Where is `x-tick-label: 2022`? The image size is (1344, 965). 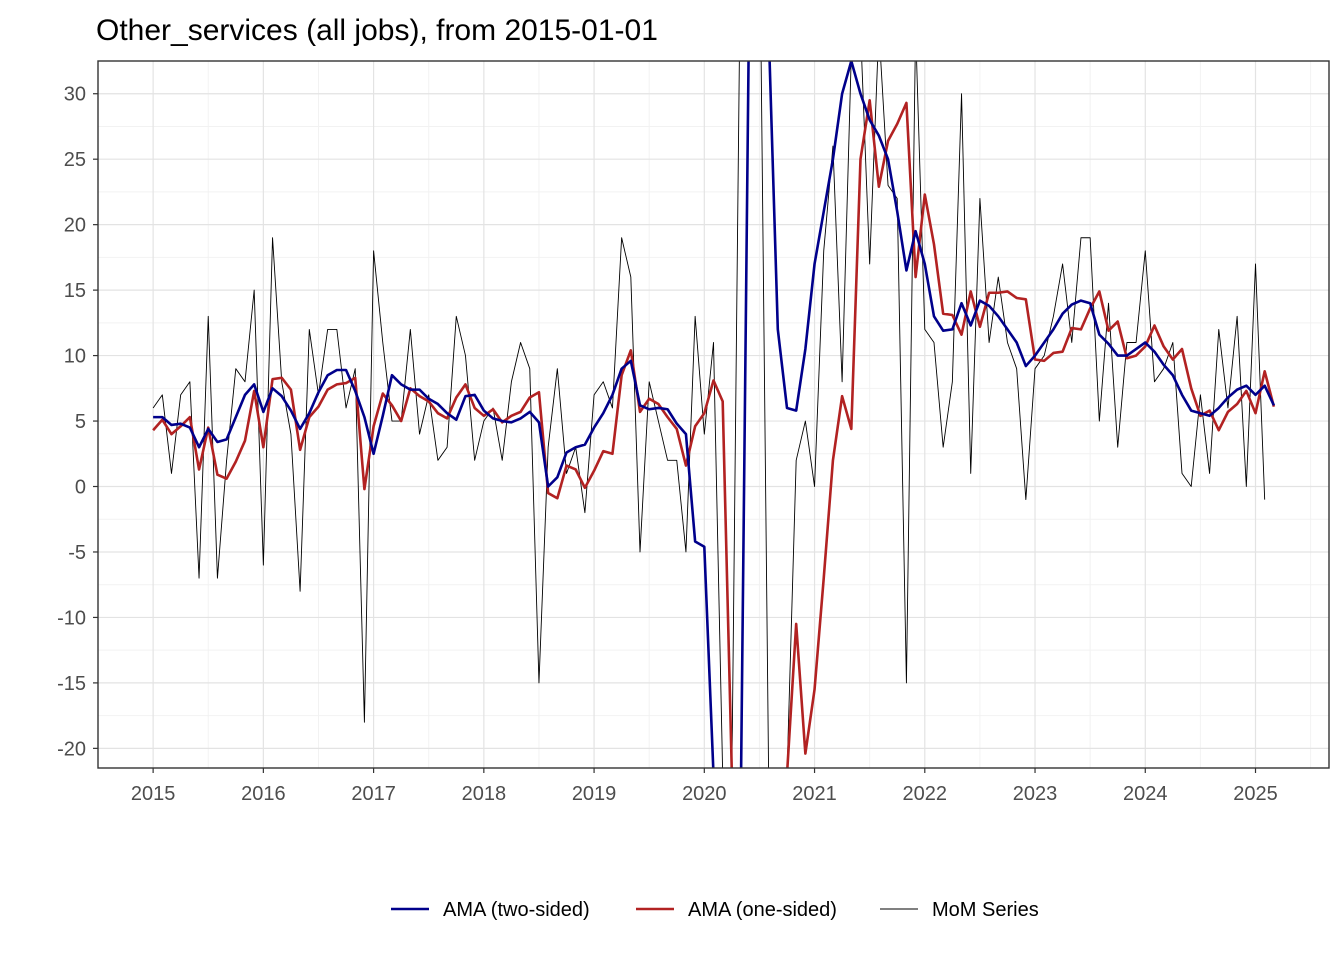 x-tick-label: 2022 is located at coordinates (925, 794).